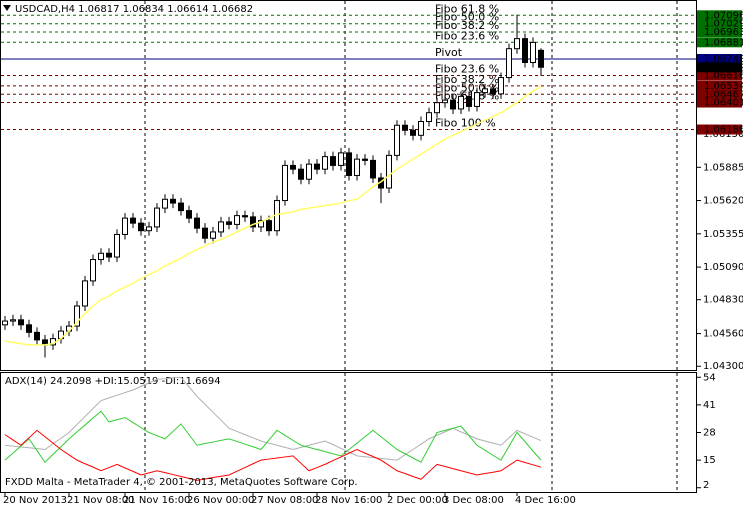 This screenshot has width=743, height=509. Describe the element at coordinates (35, 500) in the screenshot. I see `x-tick-label: 20 Nov 2013` at that location.